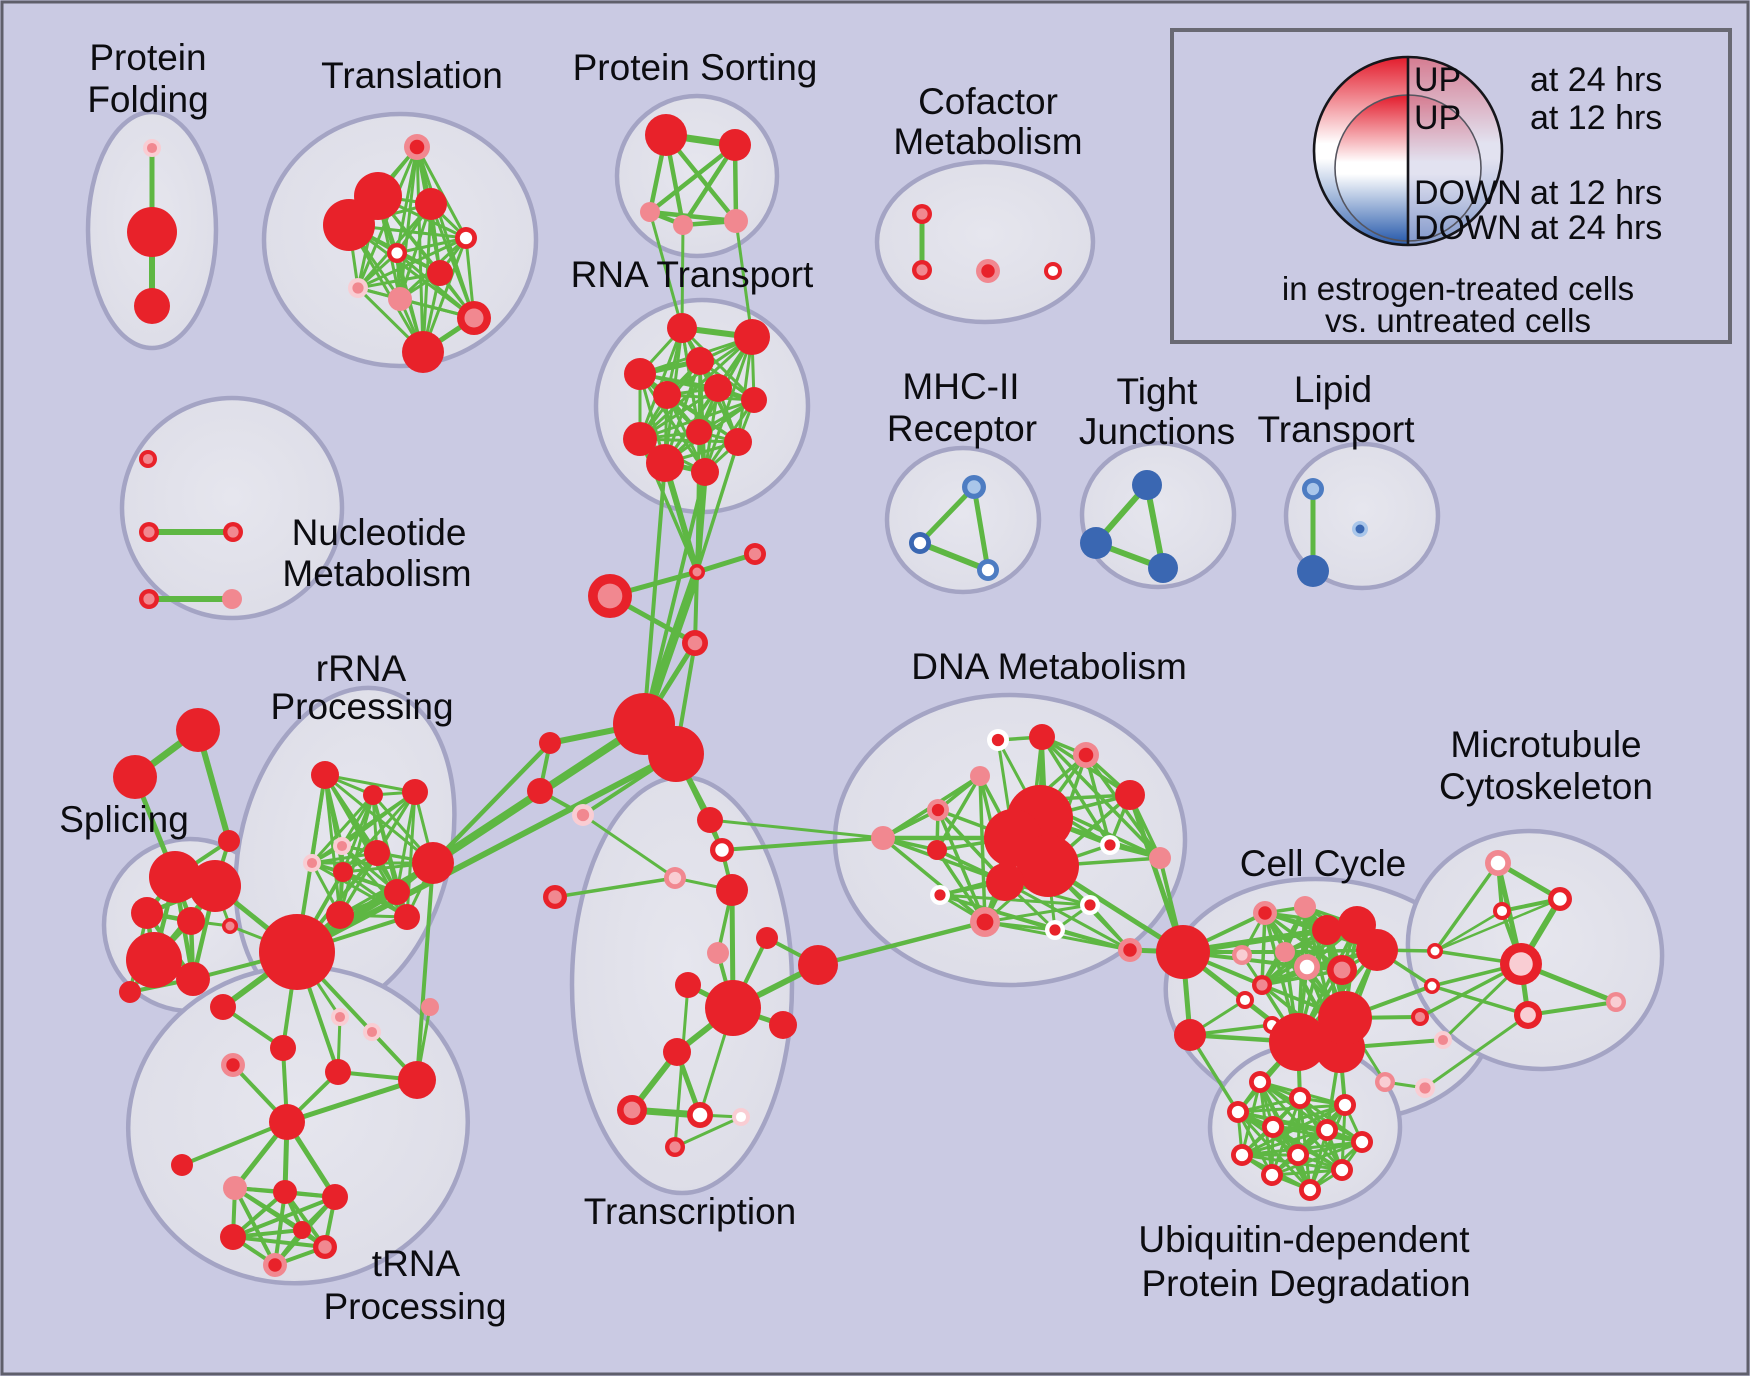 Image resolution: width=1750 pixels, height=1376 pixels. I want to click on cluster-protein-folding-label-line2: Folding, so click(147, 99).